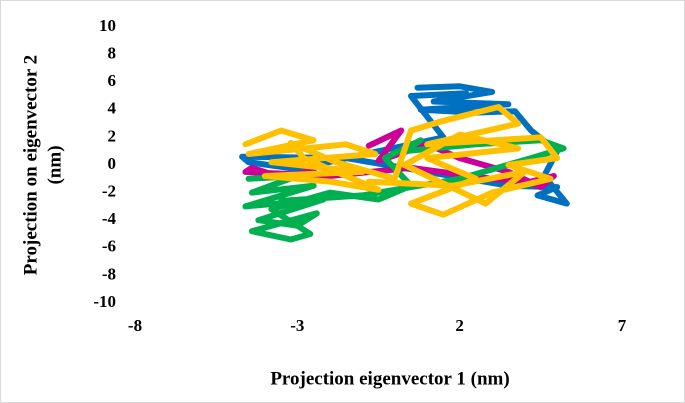 Image resolution: width=685 pixels, height=403 pixels. What do you see at coordinates (54, 164) in the screenshot?
I see `y-axis-label: (nm)` at bounding box center [54, 164].